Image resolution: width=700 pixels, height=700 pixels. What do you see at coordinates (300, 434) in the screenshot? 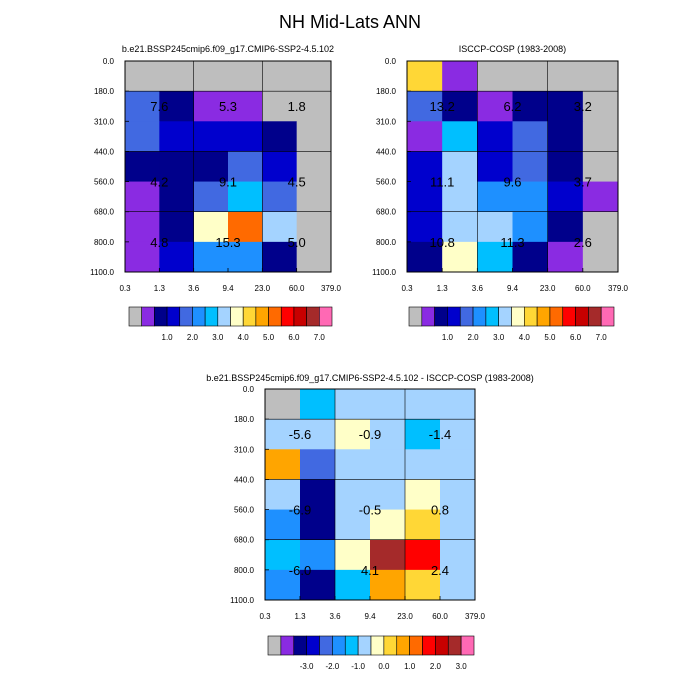
I see `block-value-label: -5.6` at bounding box center [300, 434].